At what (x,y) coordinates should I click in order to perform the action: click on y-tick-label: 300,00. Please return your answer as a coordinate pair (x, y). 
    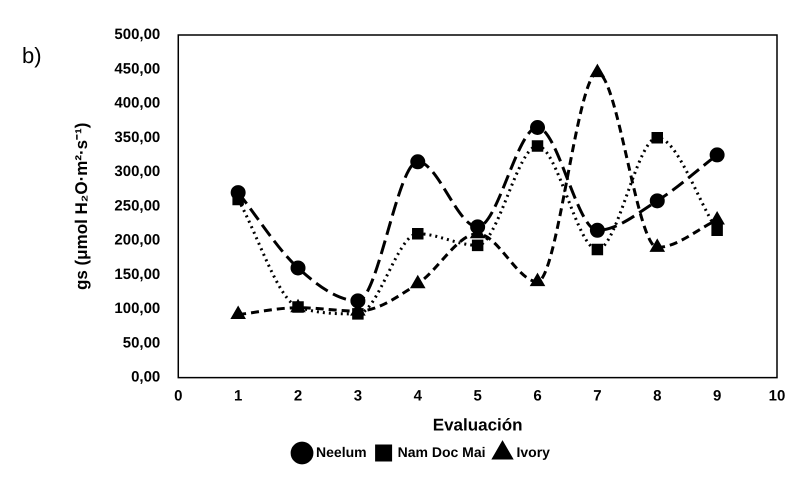
    Looking at the image, I should click on (137, 171).